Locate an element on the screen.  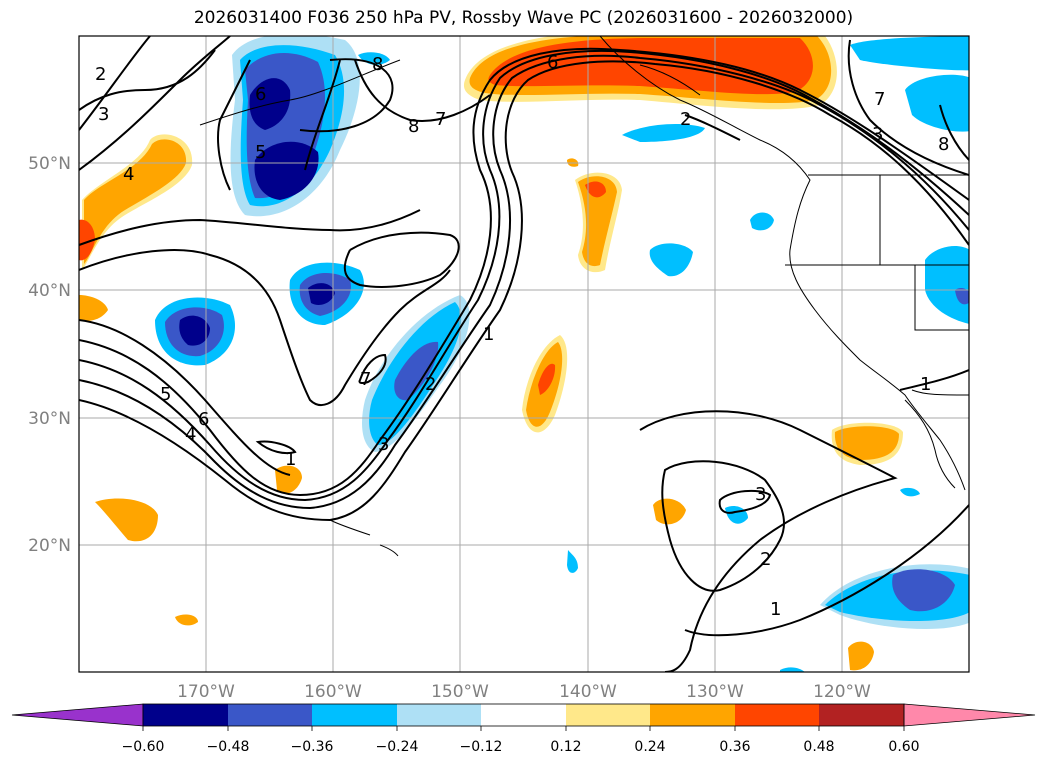
negative-anomaly-trough is located at coordinates (416, 373).